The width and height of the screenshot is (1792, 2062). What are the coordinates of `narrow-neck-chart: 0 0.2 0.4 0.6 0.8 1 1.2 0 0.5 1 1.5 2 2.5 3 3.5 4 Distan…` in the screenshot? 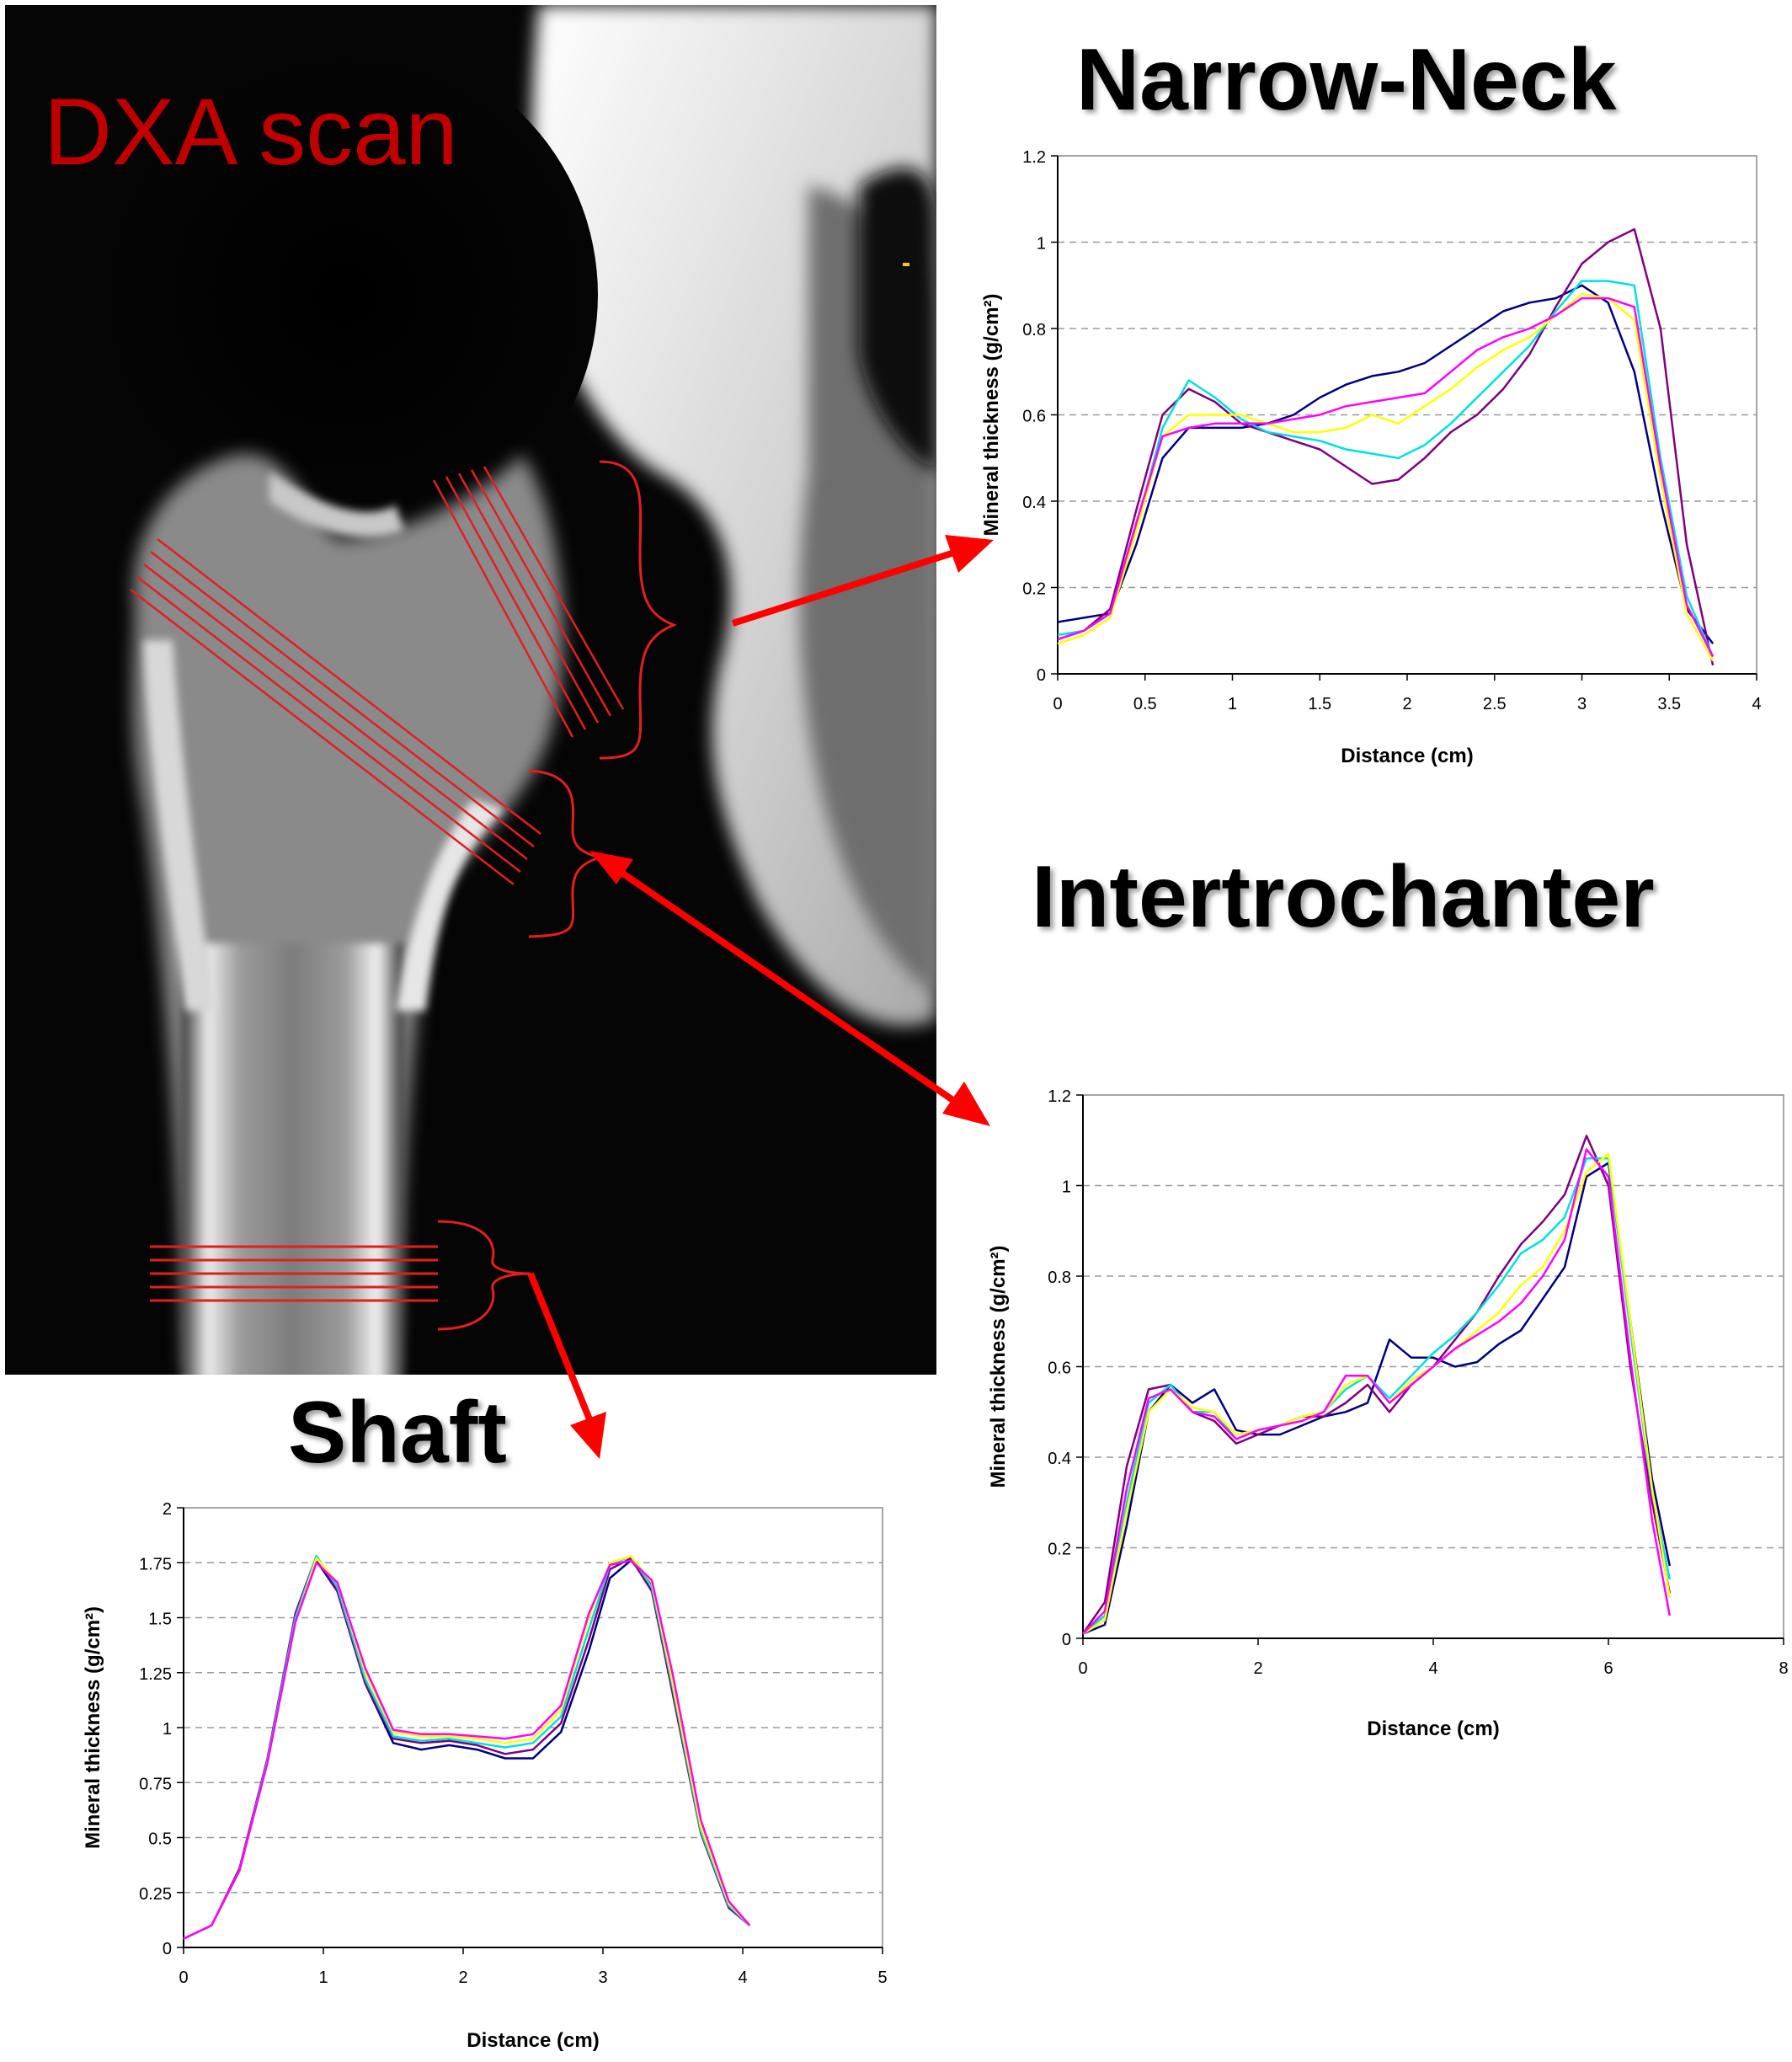 It's located at (1371, 458).